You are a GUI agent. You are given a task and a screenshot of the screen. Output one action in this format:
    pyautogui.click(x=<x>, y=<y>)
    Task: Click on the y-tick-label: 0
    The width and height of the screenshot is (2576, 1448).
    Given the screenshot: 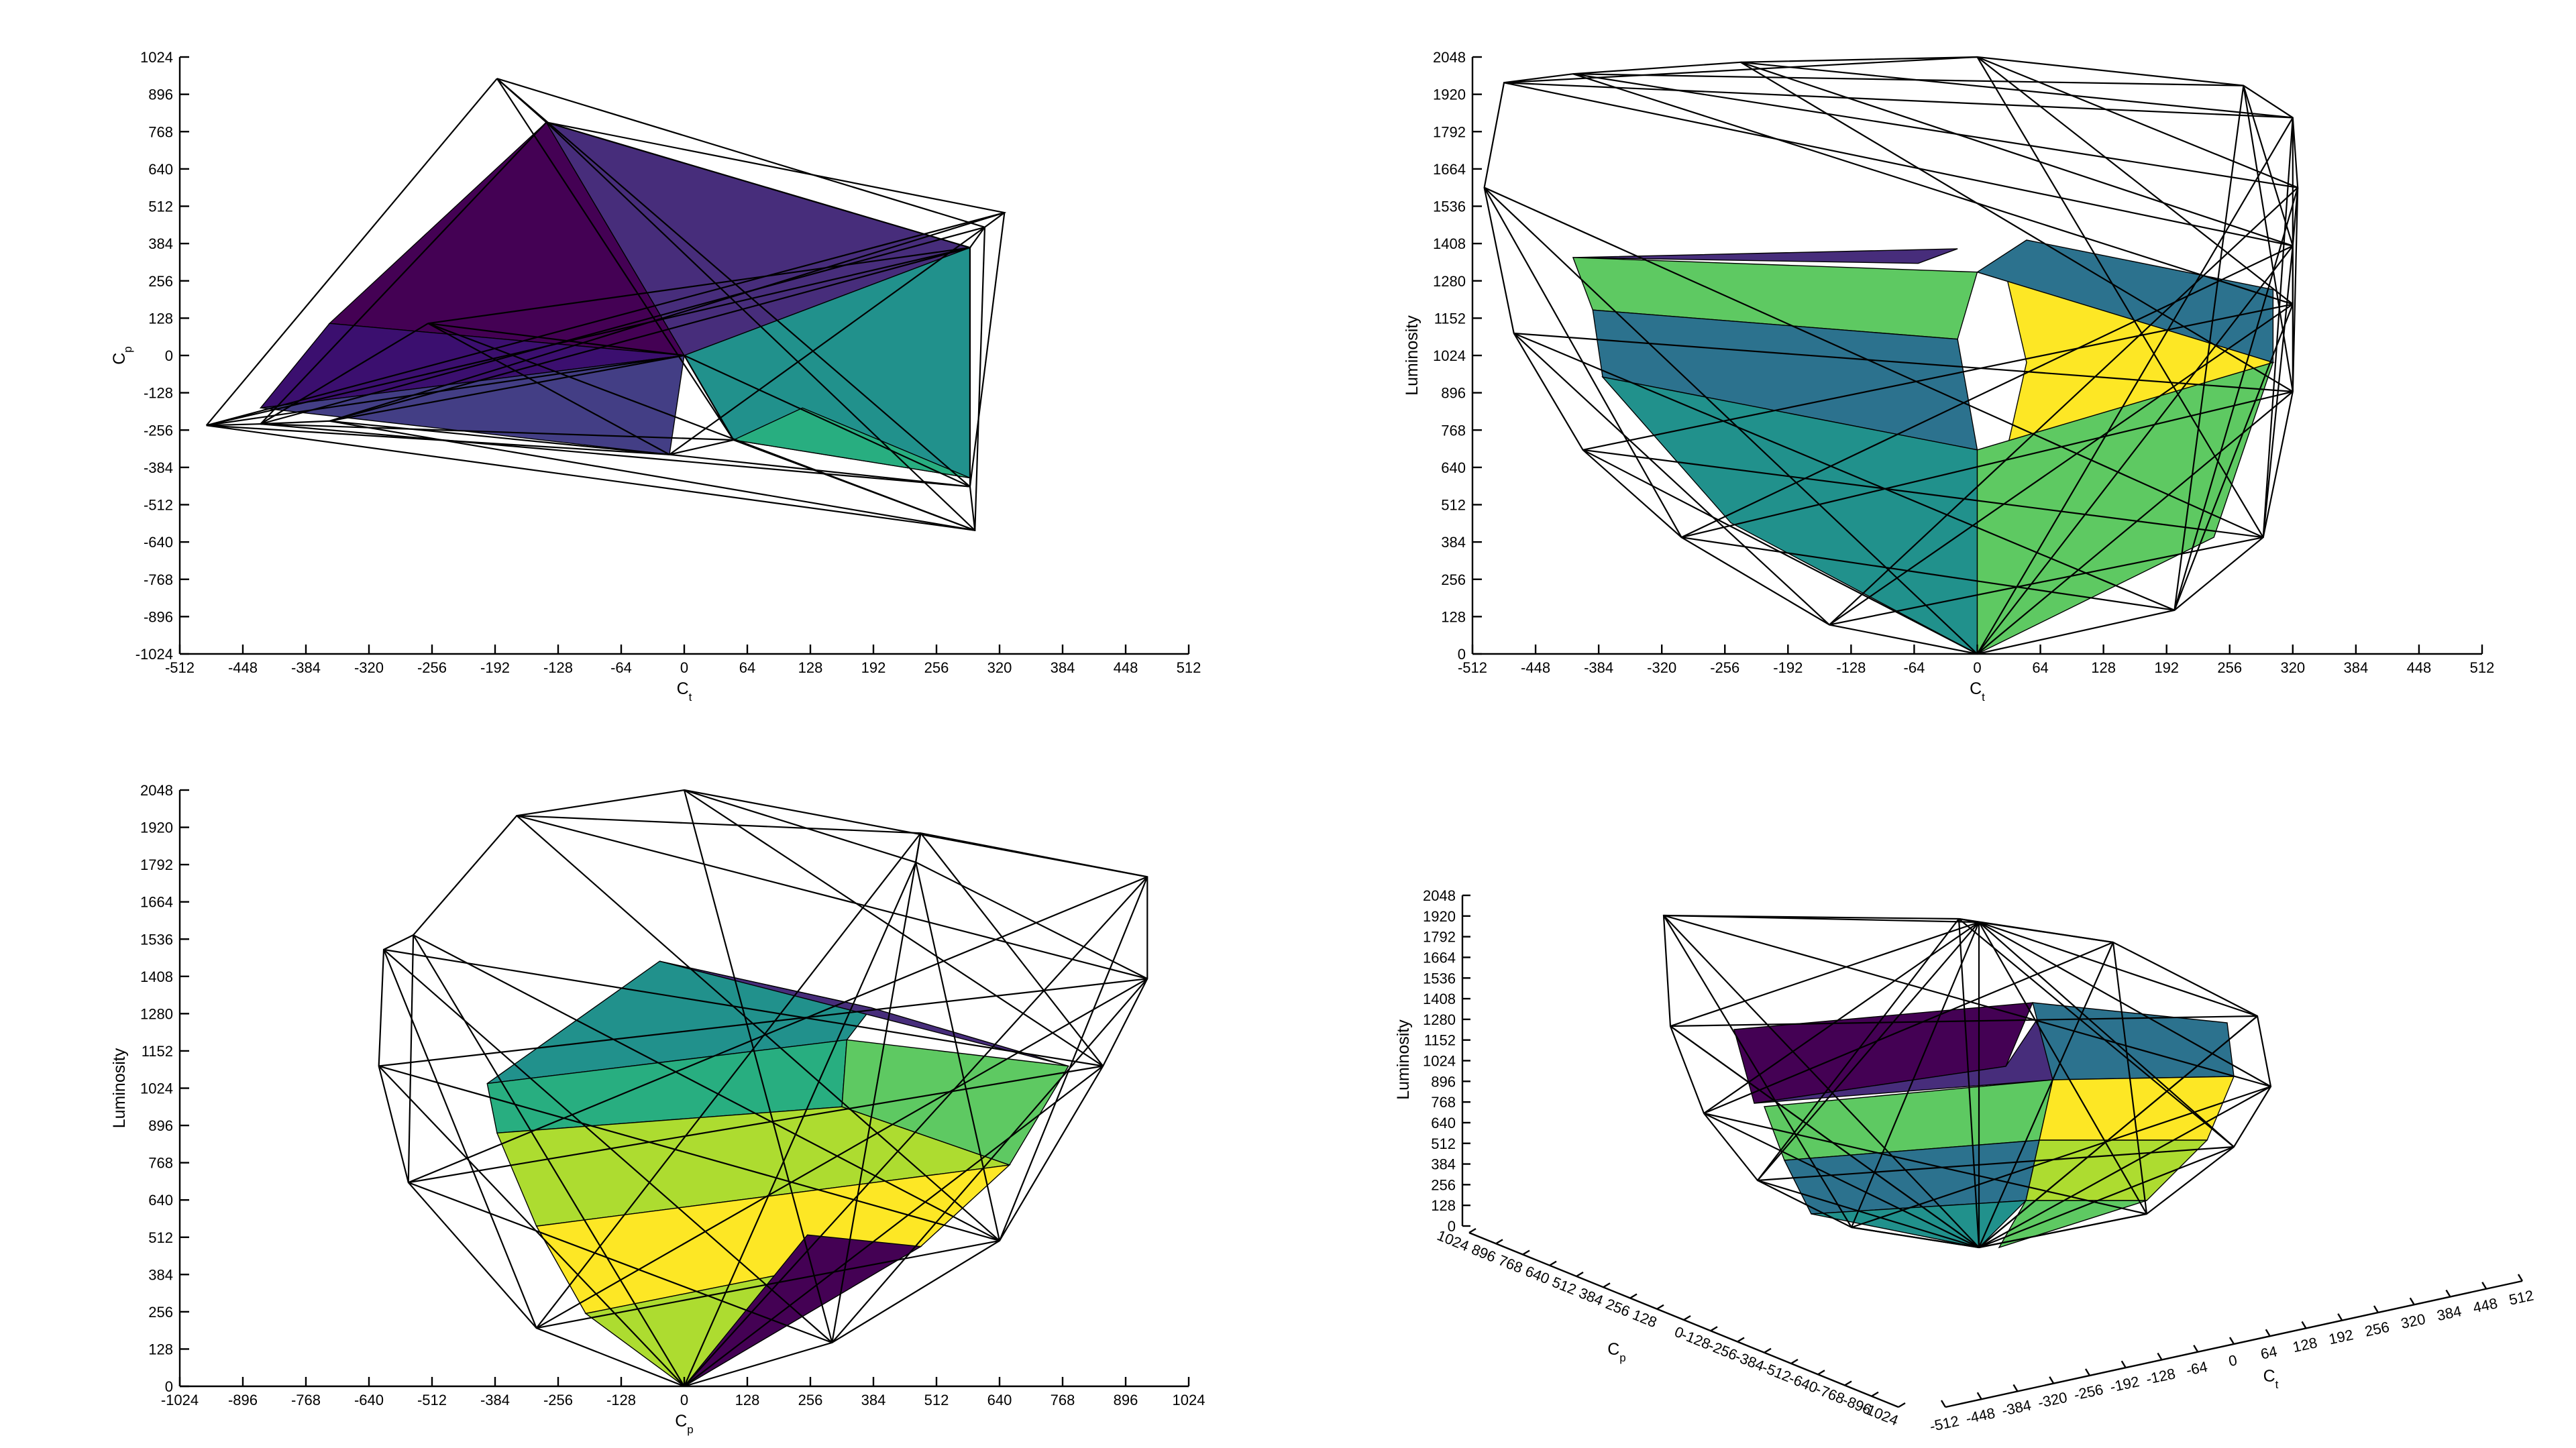 What is the action you would take?
    pyautogui.click(x=169, y=1387)
    